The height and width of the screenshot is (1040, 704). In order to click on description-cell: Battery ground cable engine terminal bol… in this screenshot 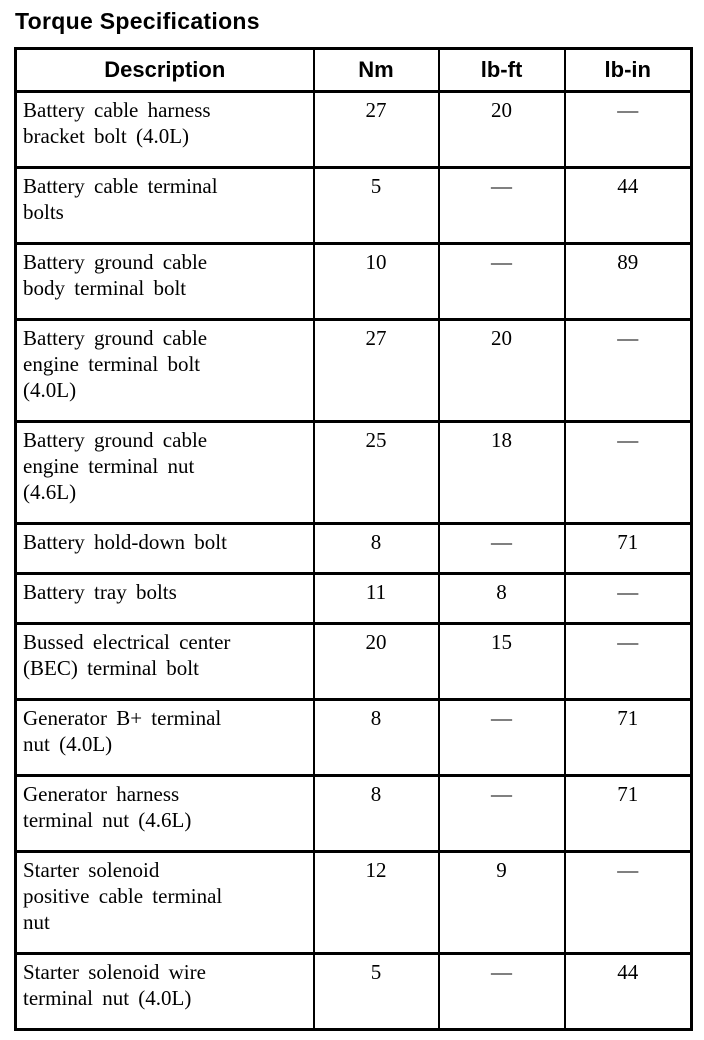, I will do `click(164, 370)`.